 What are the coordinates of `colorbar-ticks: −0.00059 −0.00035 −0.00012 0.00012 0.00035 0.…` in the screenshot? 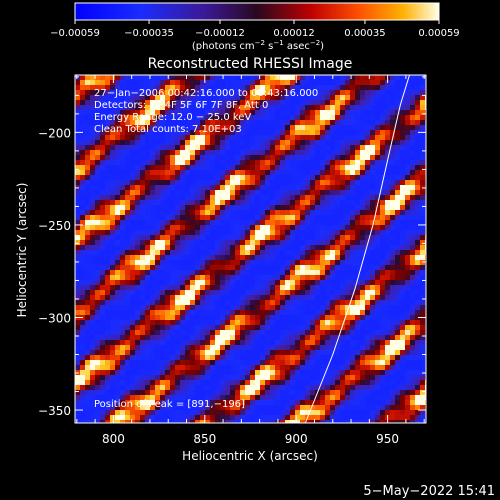 It's located at (255, 29).